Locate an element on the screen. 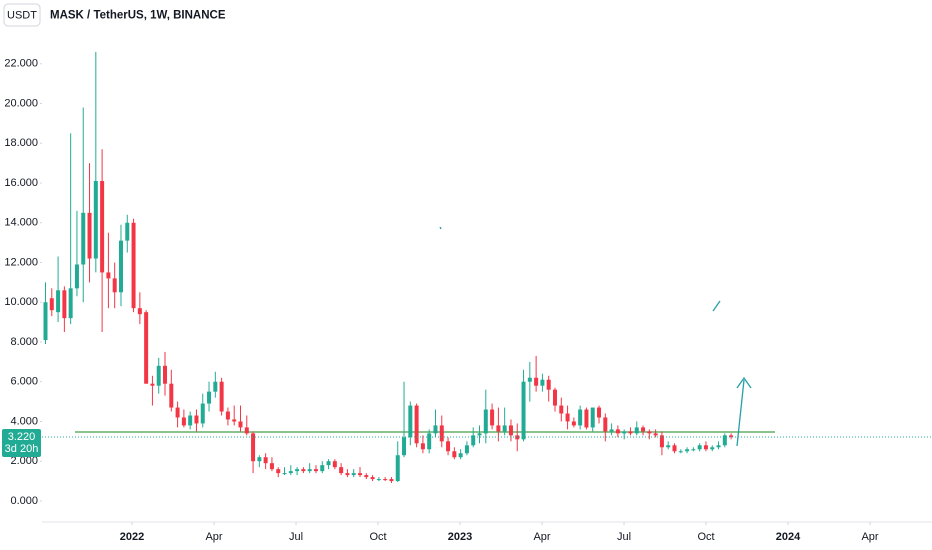 Image resolution: width=932 pixels, height=550 pixels. y-tick-label: 12.000 is located at coordinates (21, 262).